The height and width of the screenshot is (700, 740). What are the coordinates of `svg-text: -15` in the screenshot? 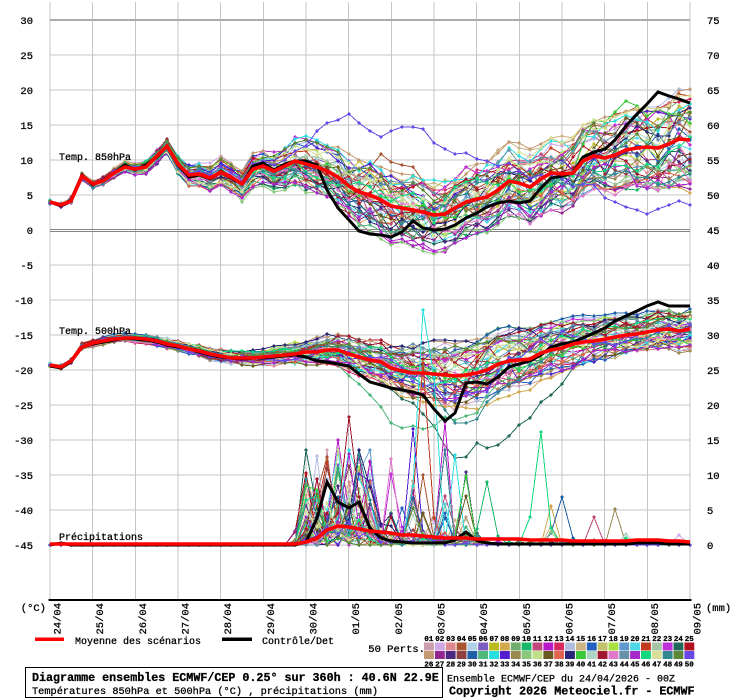 It's located at (23, 337).